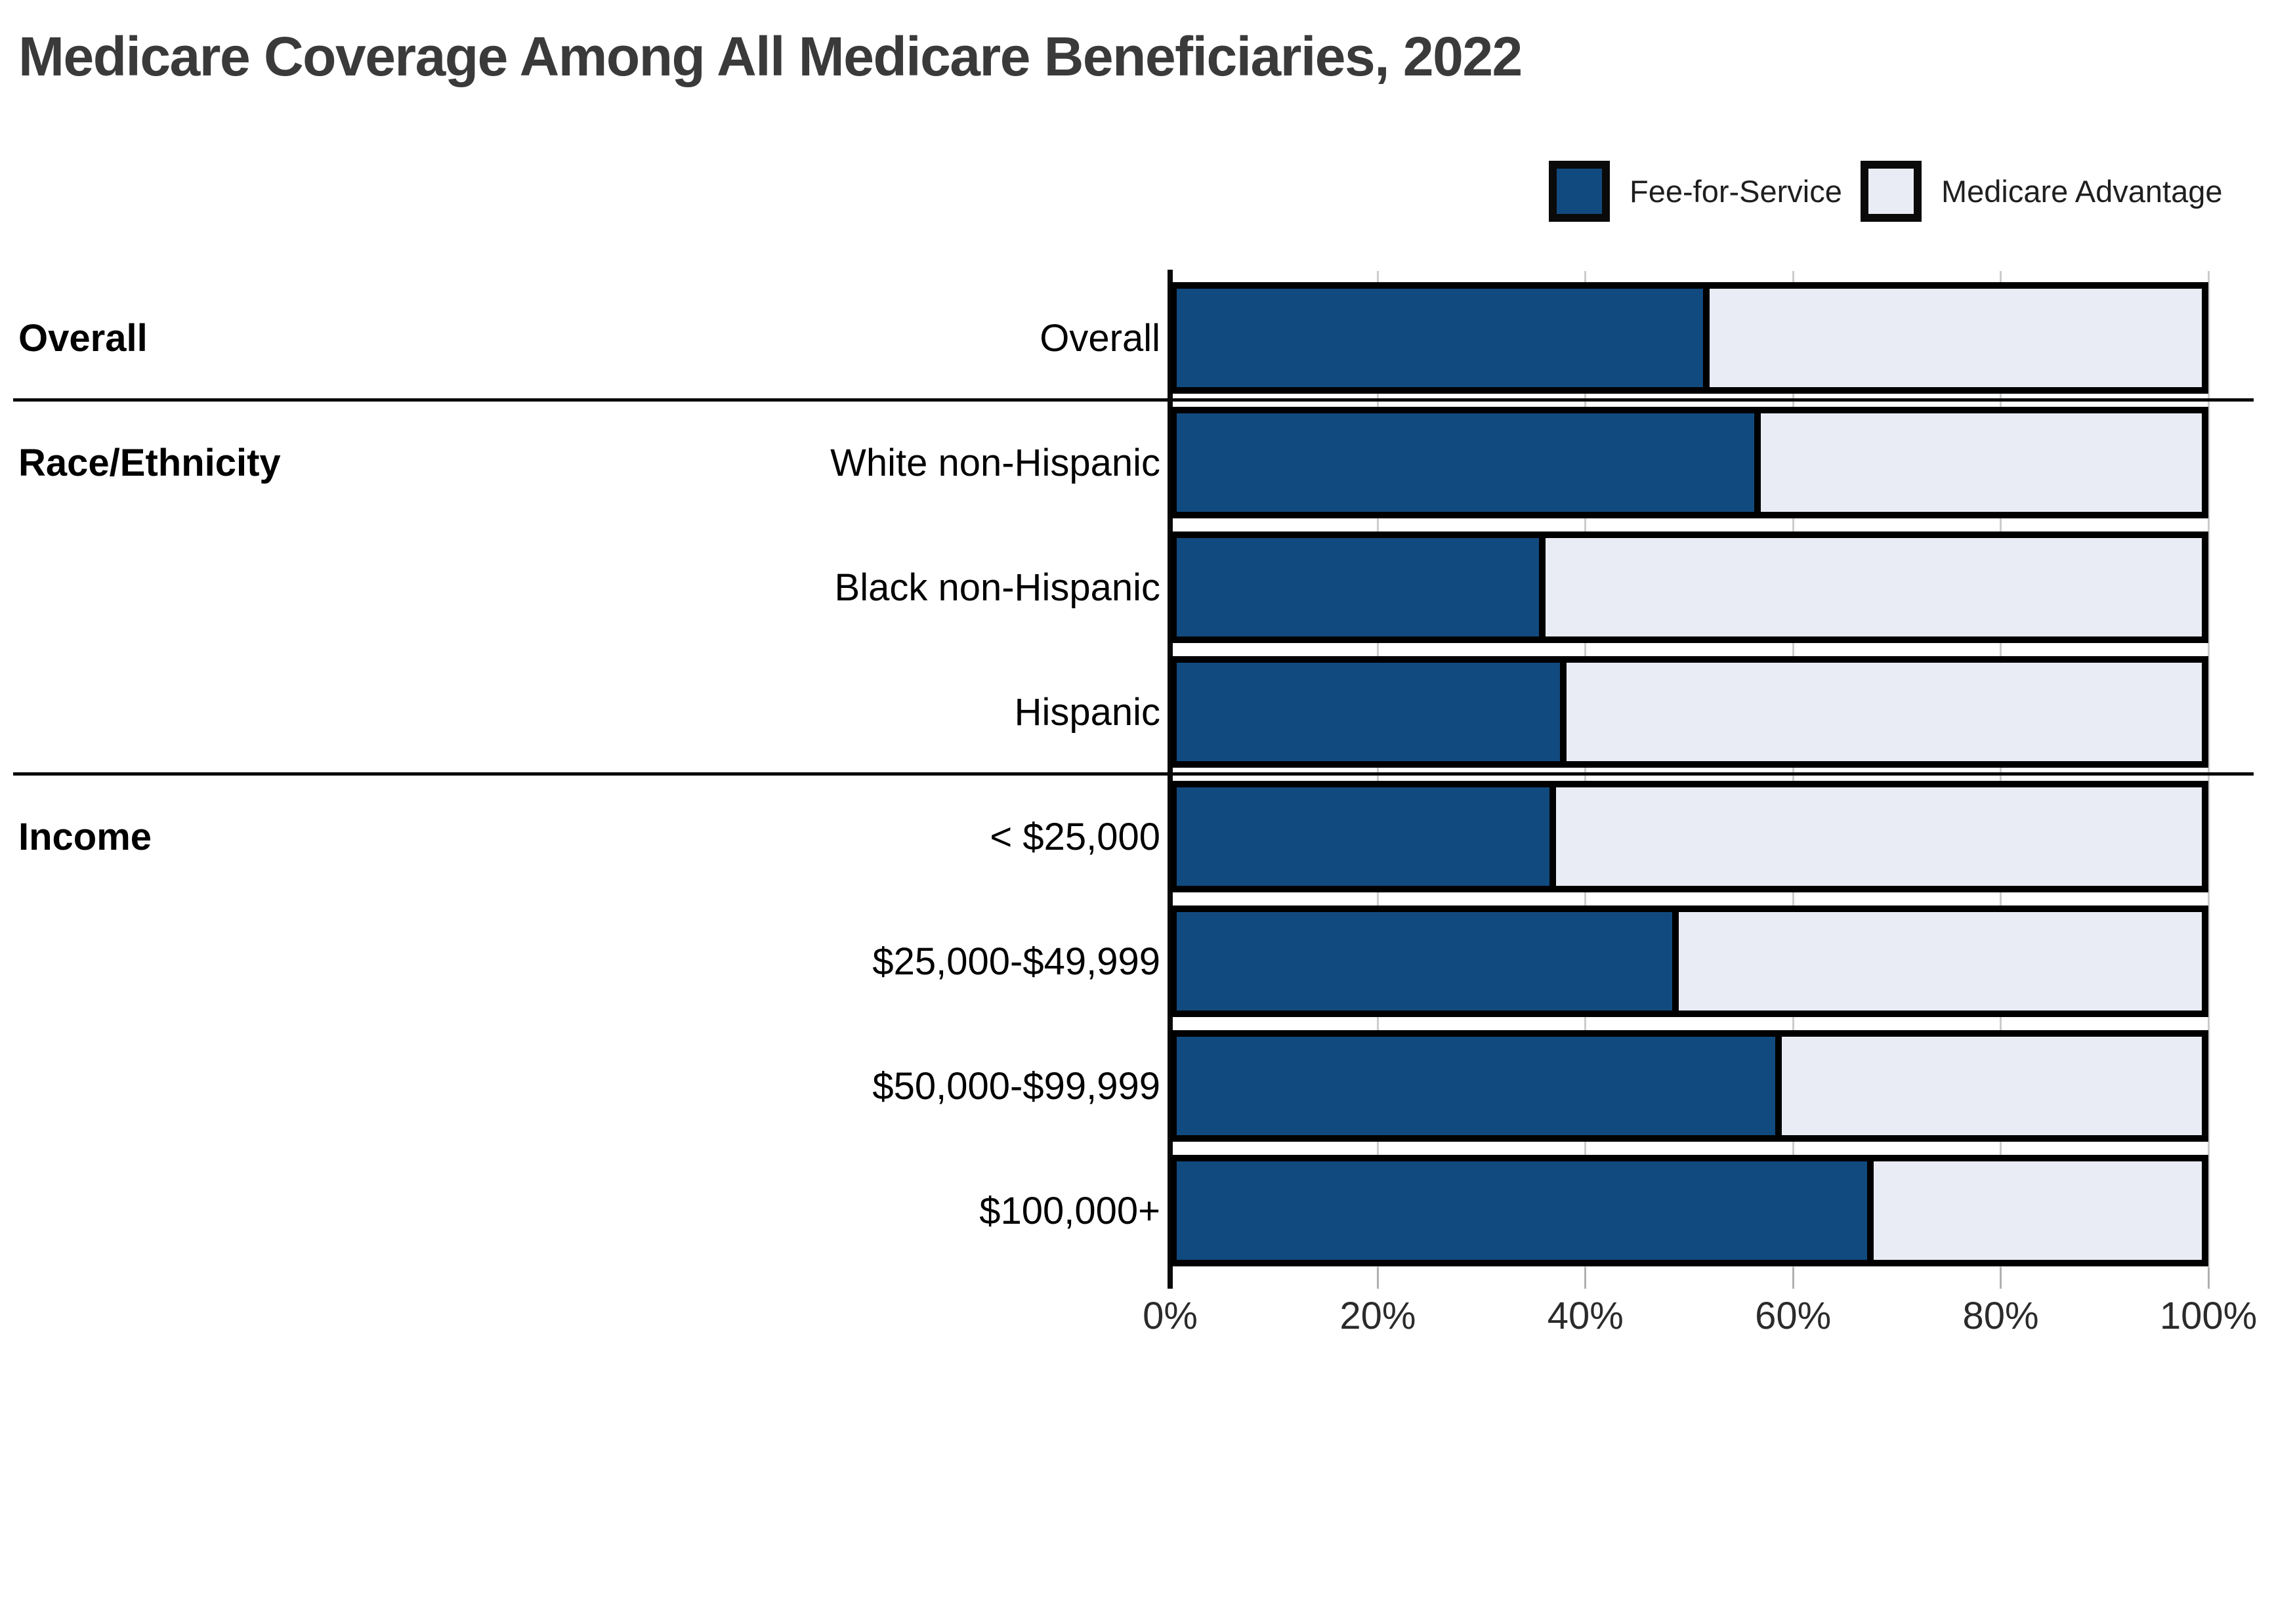  What do you see at coordinates (1100, 338) in the screenshot?
I see `row-label: Overall` at bounding box center [1100, 338].